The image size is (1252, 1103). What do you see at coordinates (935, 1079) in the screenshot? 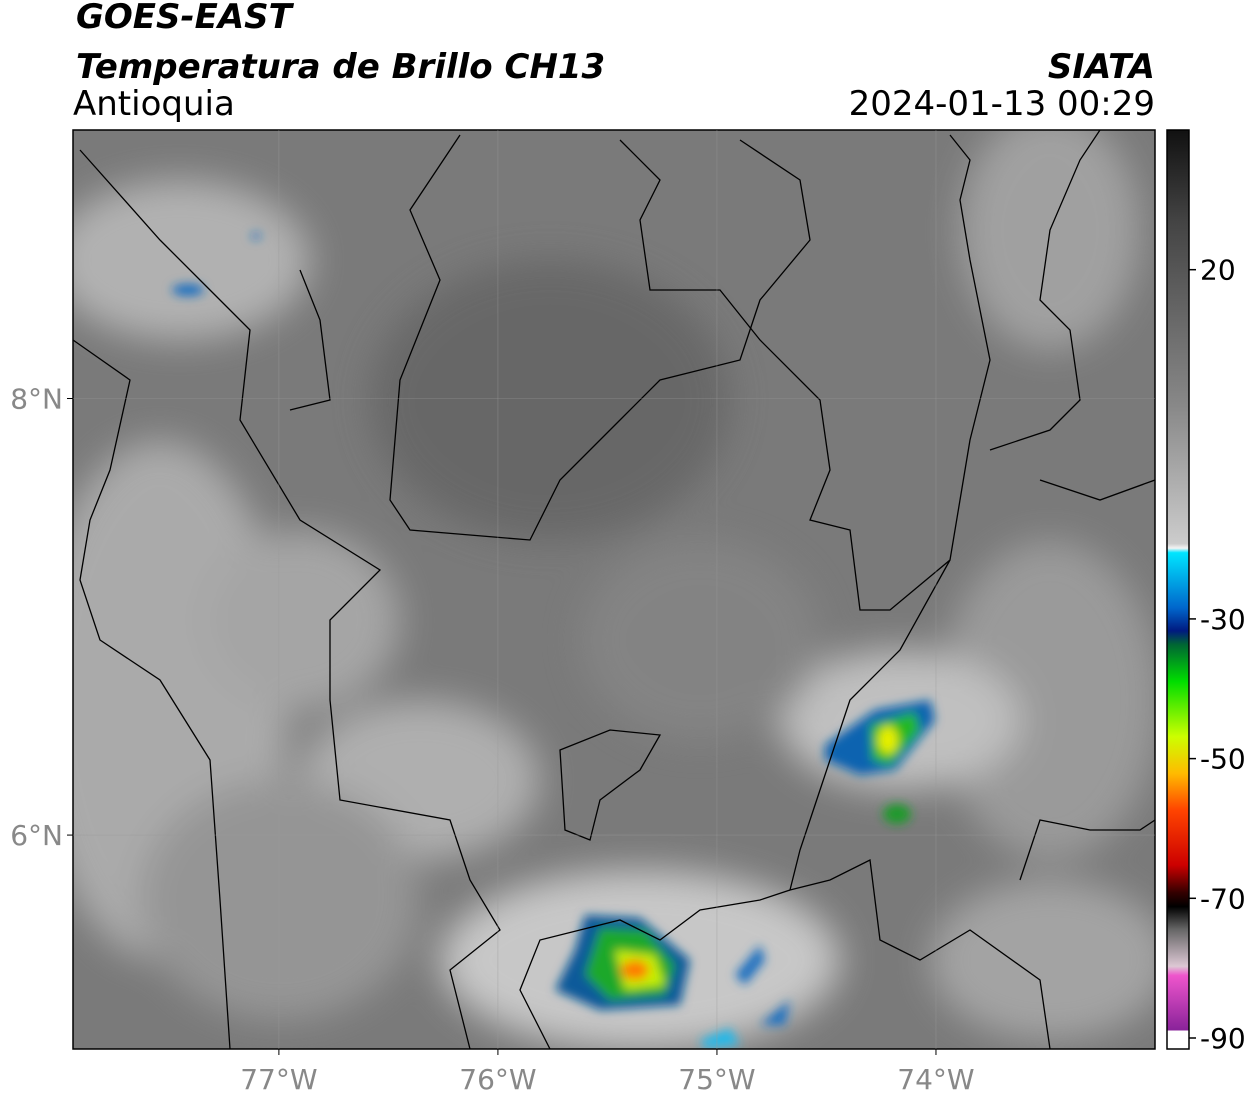
I see `x-tick-label: 74°W` at bounding box center [935, 1079].